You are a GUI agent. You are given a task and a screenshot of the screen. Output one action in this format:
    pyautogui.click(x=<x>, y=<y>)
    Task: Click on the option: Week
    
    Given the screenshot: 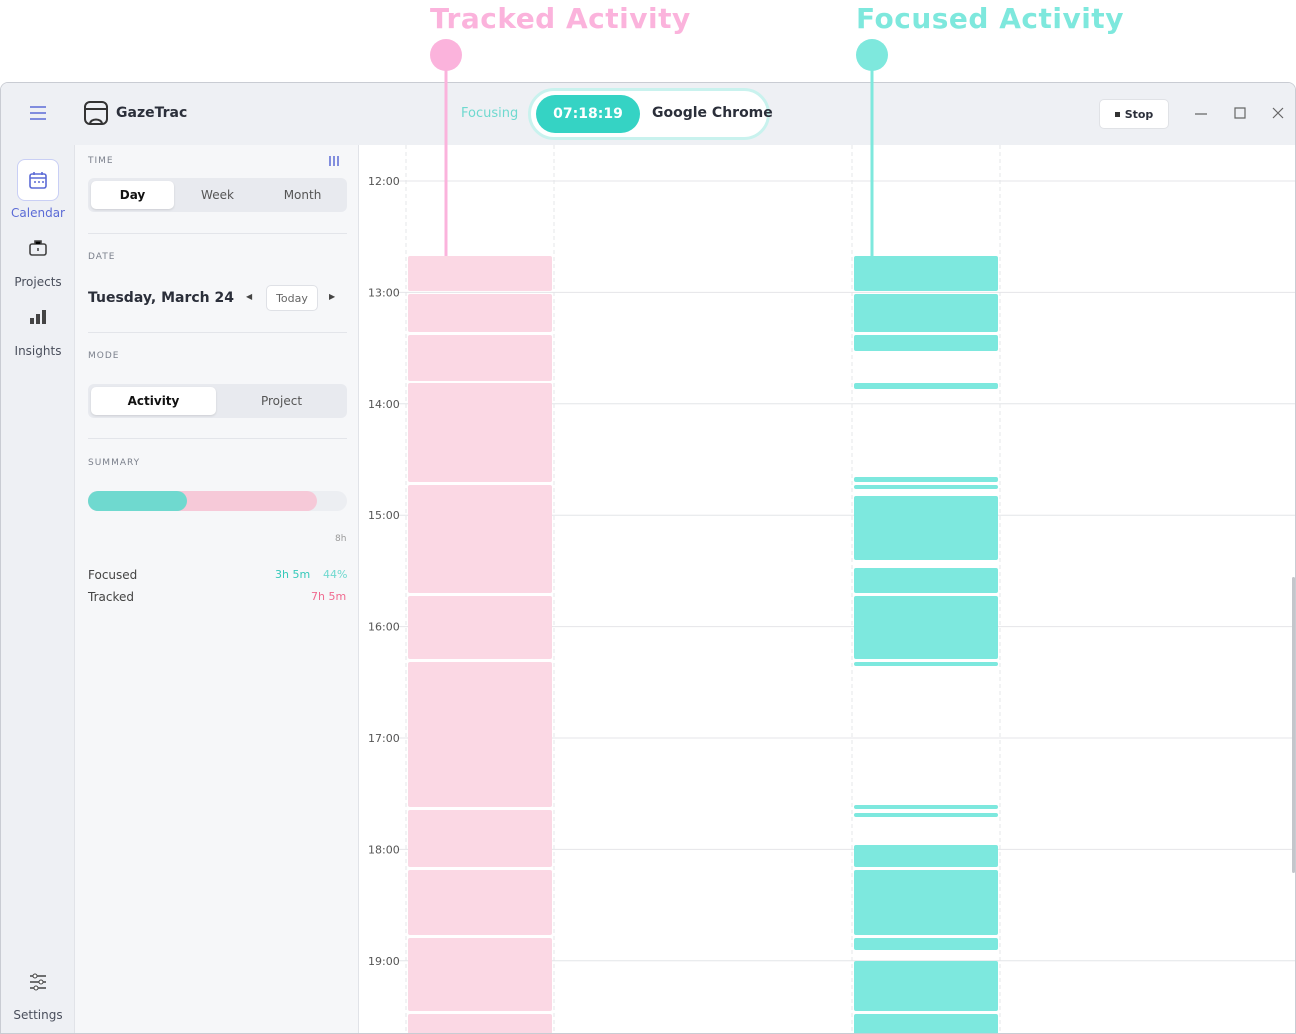 What is the action you would take?
    pyautogui.click(x=217, y=195)
    